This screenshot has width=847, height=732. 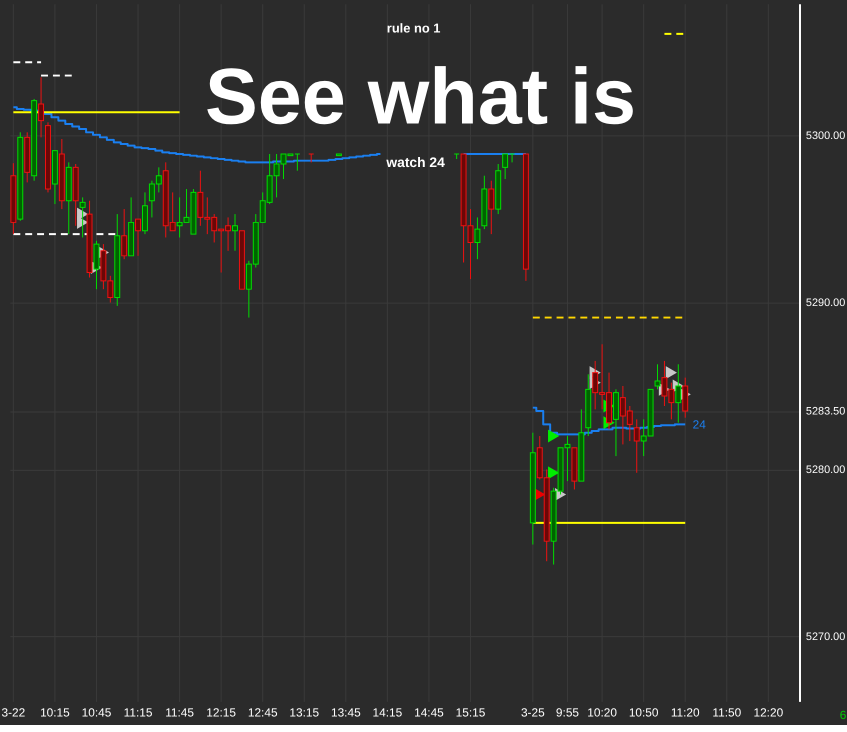 I want to click on x-tick-label: 11:20, so click(x=685, y=713).